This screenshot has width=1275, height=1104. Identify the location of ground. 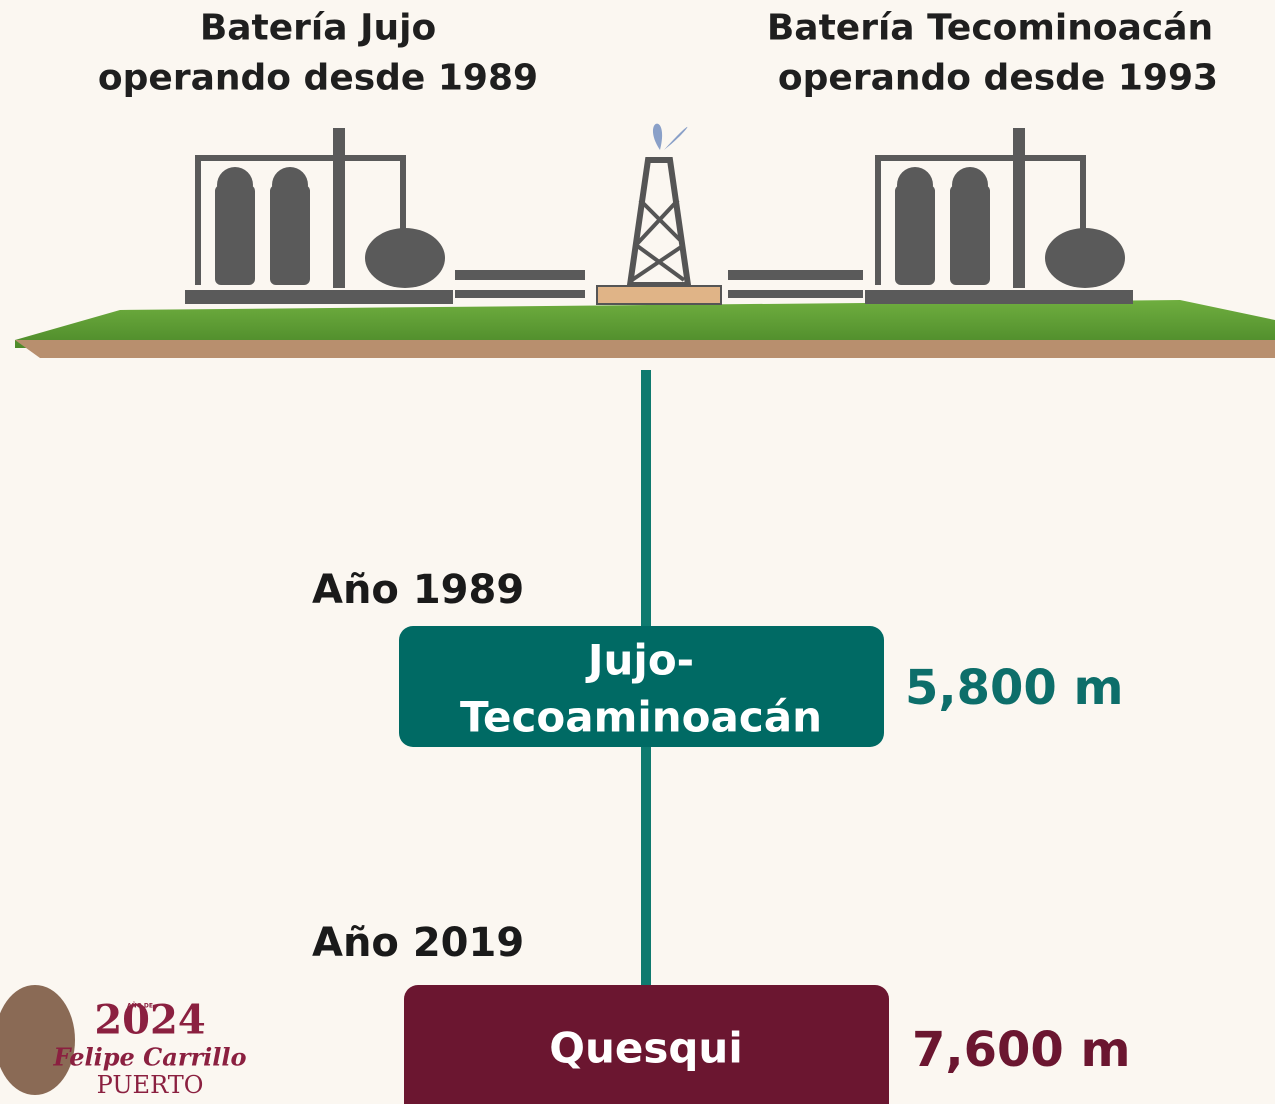
(645, 329).